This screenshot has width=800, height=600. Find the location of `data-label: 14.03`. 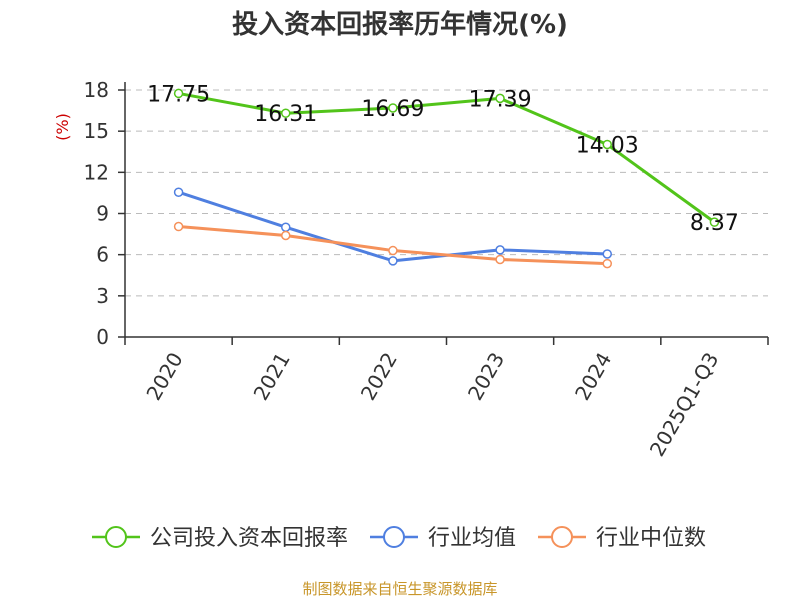

data-label: 14.03 is located at coordinates (607, 145).